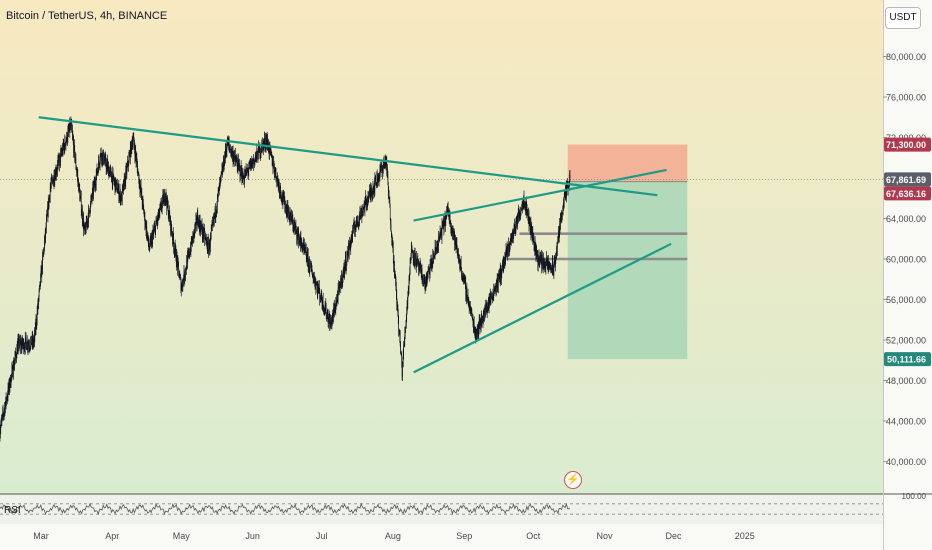  What do you see at coordinates (573, 480) in the screenshot?
I see `lightning-icon: ⚡` at bounding box center [573, 480].